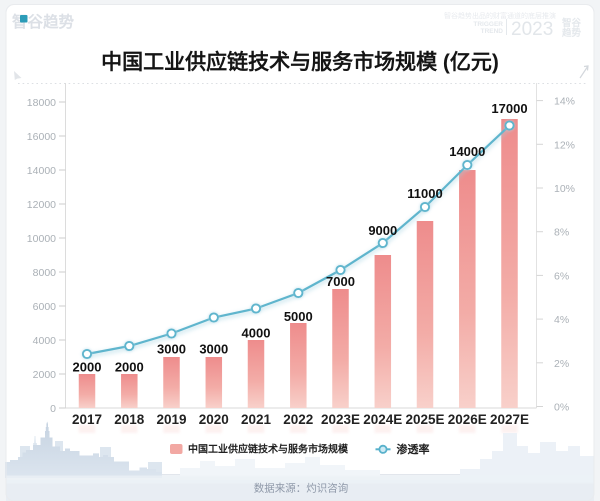  I want to click on svg-text: 智谷, so click(572, 23).